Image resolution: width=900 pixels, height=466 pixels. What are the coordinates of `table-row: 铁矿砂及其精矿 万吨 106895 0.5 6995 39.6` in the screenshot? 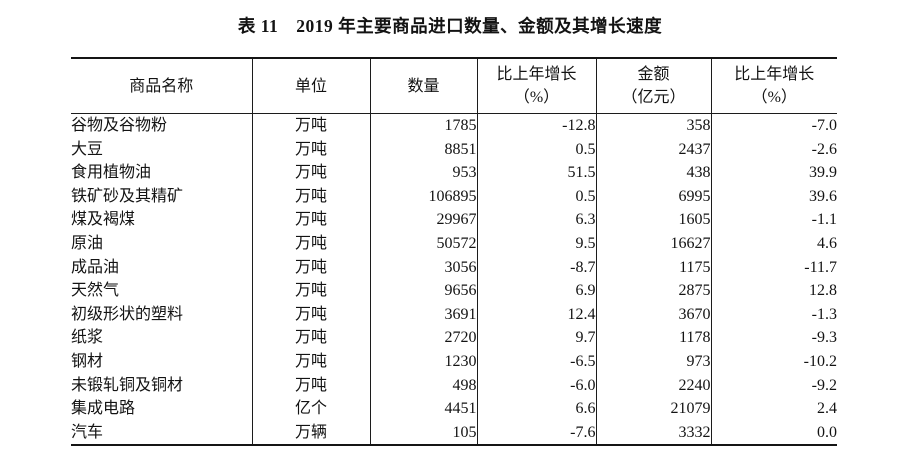 It's located at (454, 196).